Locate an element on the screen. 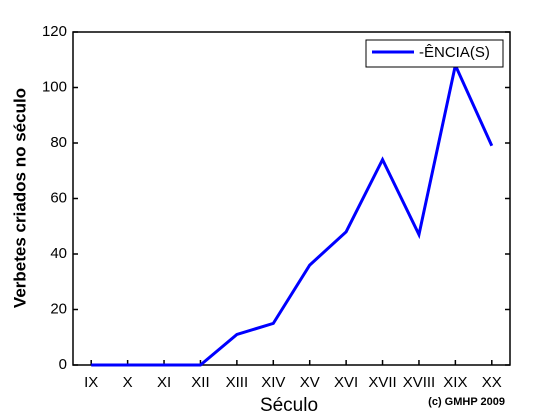 The width and height of the screenshot is (560, 420). y-tick-label: 0 is located at coordinates (63, 364).